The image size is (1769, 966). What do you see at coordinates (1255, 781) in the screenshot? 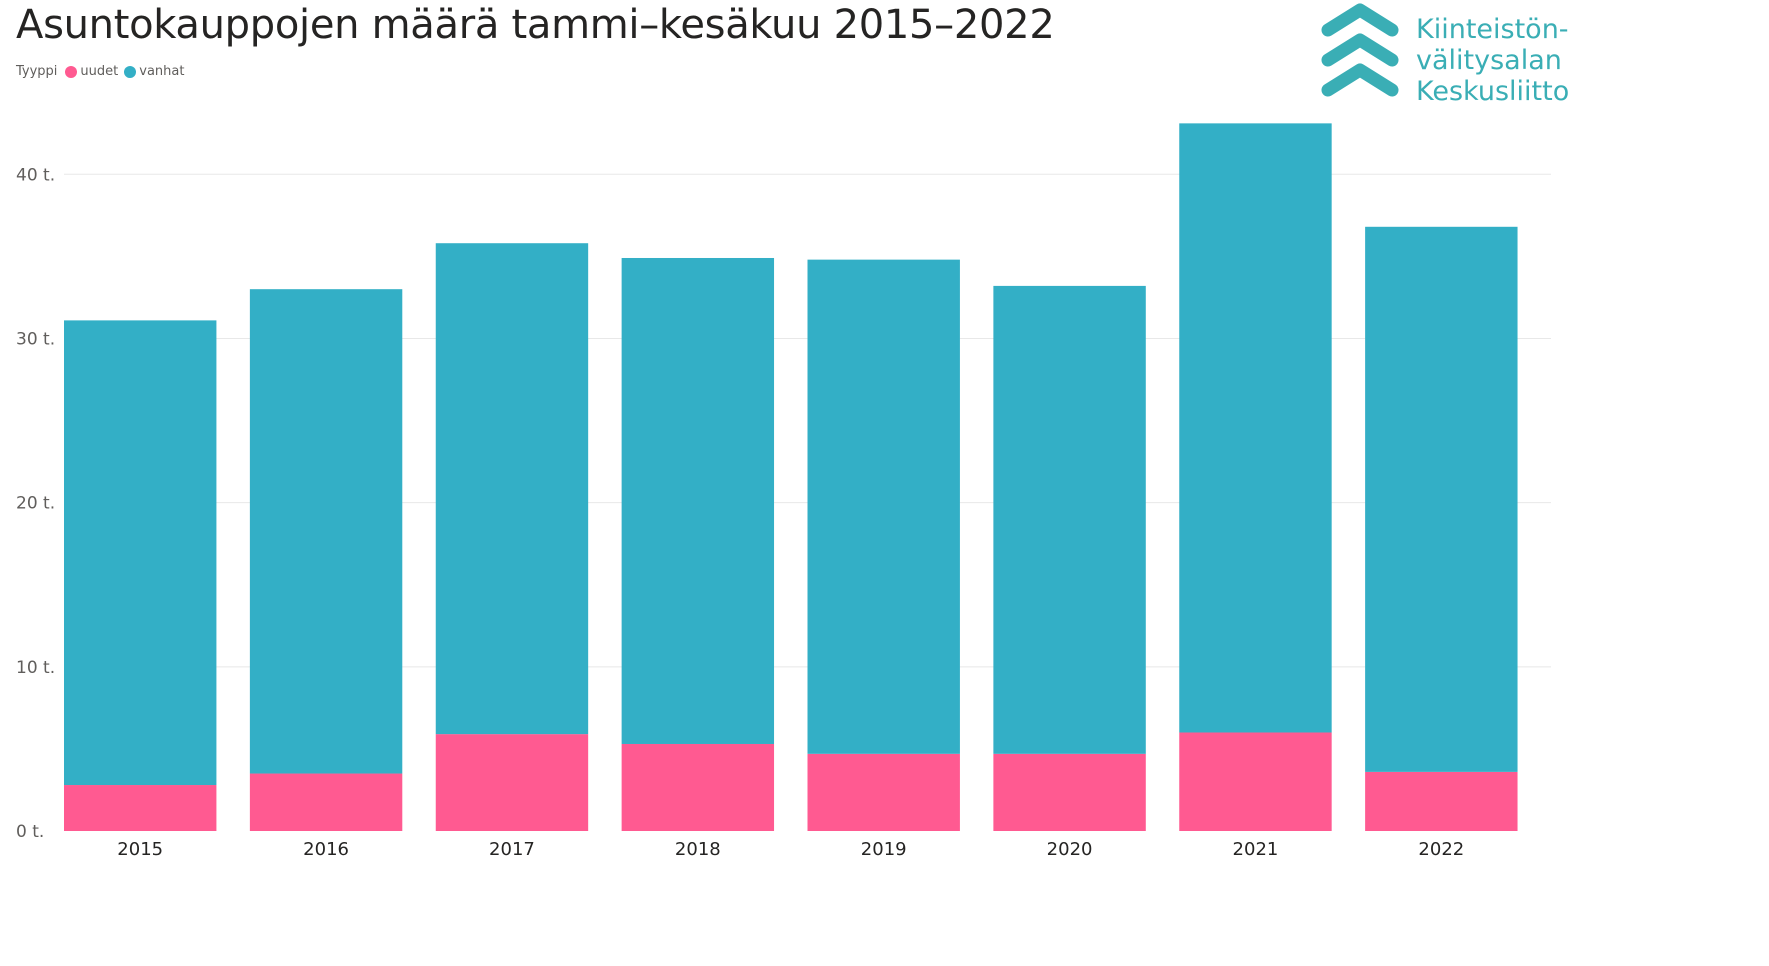
I see `bar-uudet-2021` at bounding box center [1255, 781].